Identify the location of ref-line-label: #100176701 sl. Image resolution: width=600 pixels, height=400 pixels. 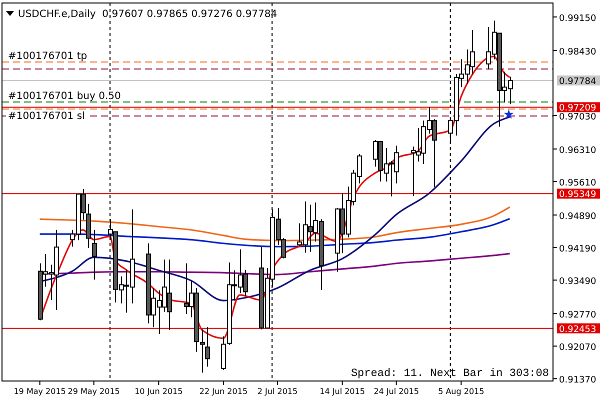
(46, 116).